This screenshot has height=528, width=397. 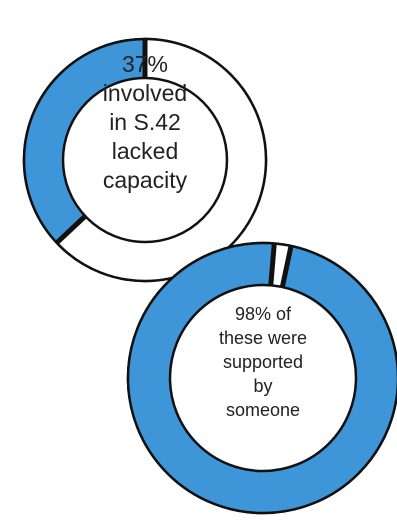 What do you see at coordinates (145, 64) in the screenshot?
I see `donut-lacked-capacity-text-line-1: 37%` at bounding box center [145, 64].